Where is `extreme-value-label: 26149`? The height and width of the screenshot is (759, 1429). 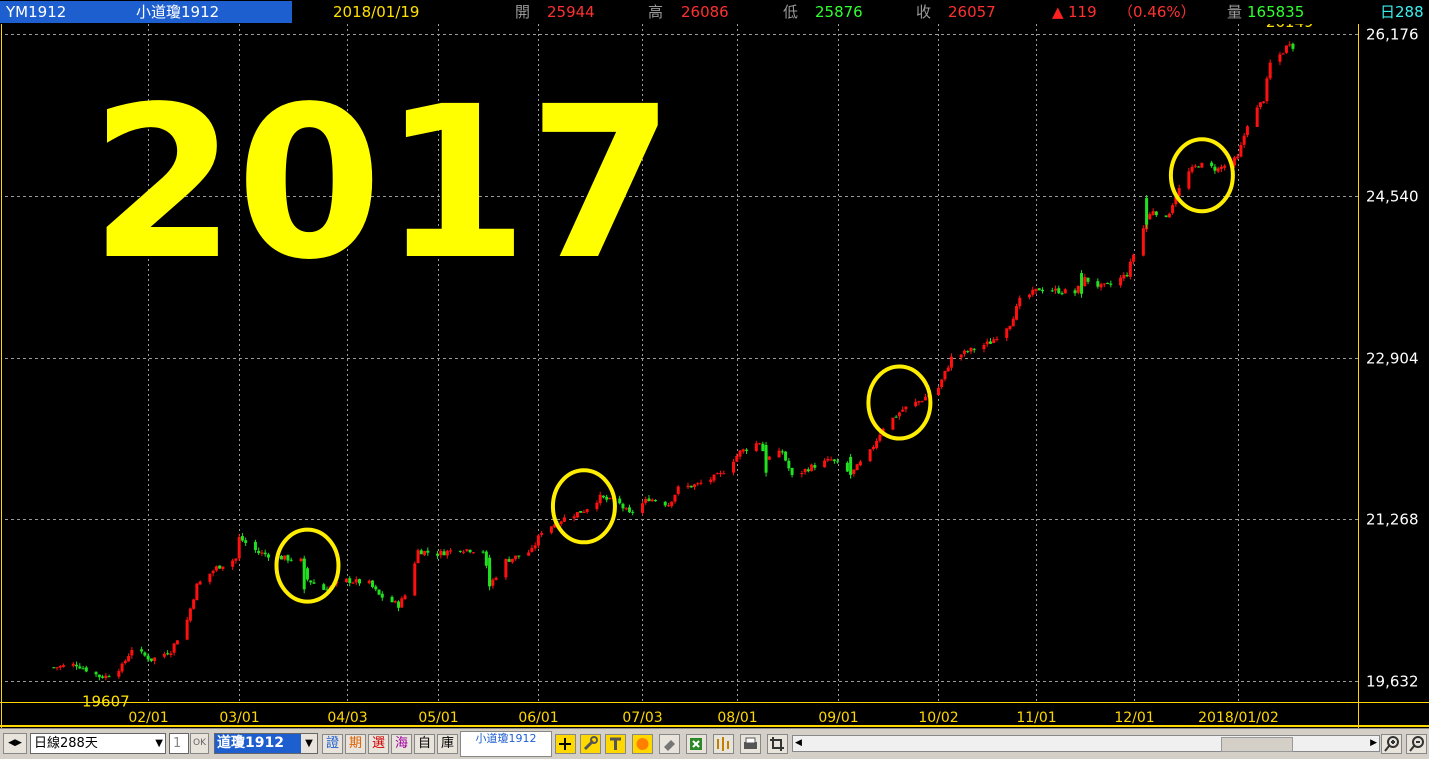
extreme-value-label: 26149 is located at coordinates (1290, 27).